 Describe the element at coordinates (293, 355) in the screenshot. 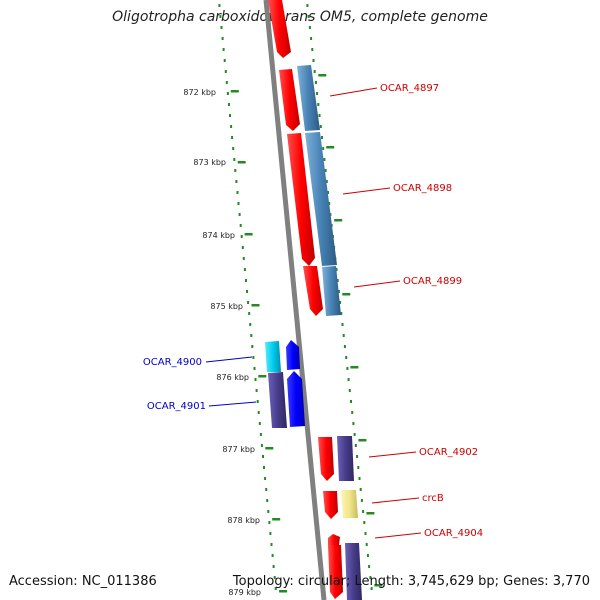

I see `gene-block-ocar-4900-reverse` at that location.